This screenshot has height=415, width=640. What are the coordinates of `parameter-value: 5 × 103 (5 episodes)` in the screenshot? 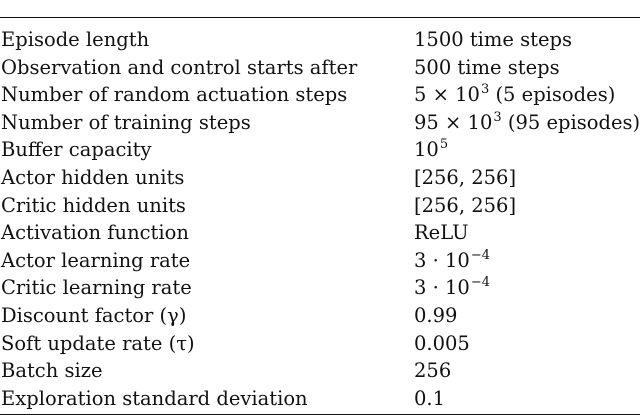 It's located at (515, 94).